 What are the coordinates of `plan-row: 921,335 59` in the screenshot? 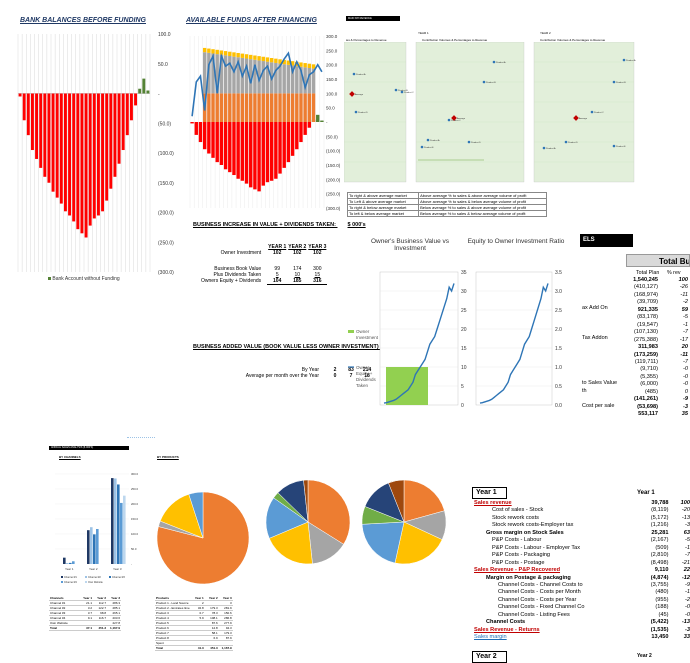 It's located at (650, 310).